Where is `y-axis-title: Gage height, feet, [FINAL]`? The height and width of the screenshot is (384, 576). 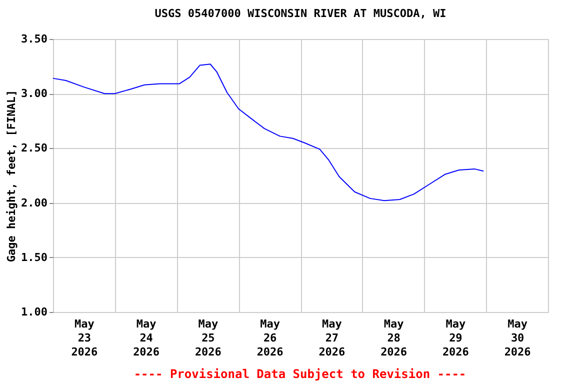 y-axis-title: Gage height, feet, [FINAL] is located at coordinates (11, 176).